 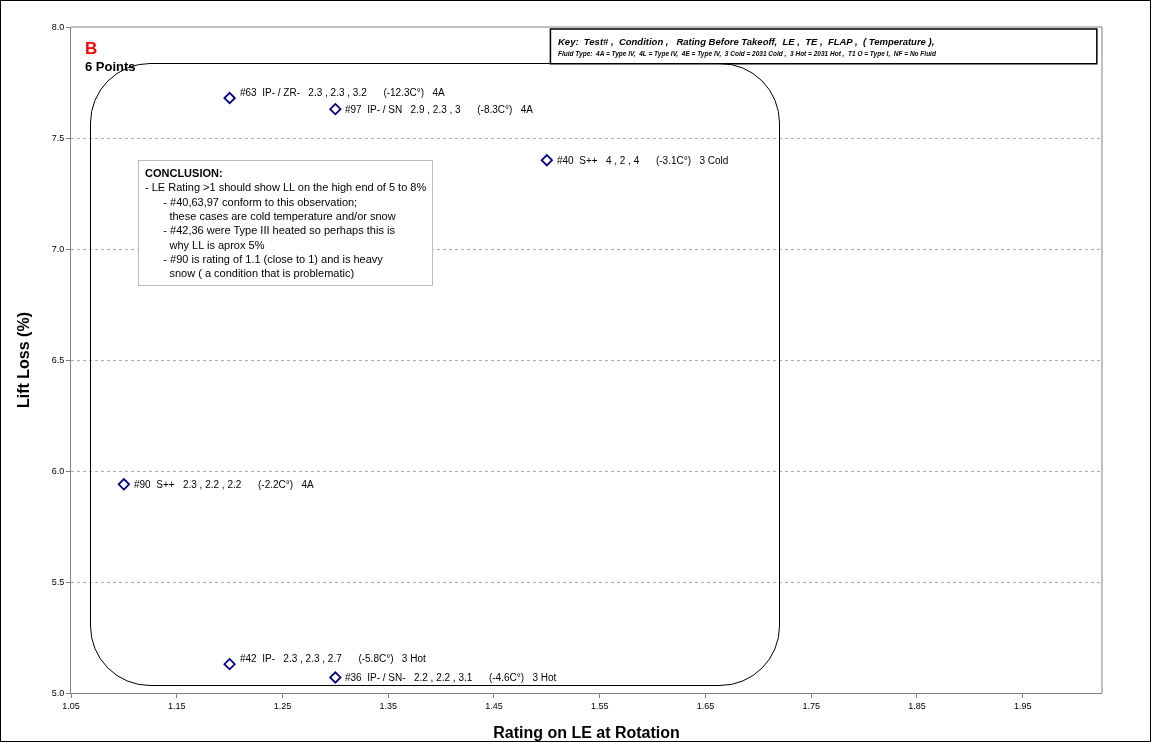 I want to click on x-tick-label: 1.45, so click(x=494, y=705).